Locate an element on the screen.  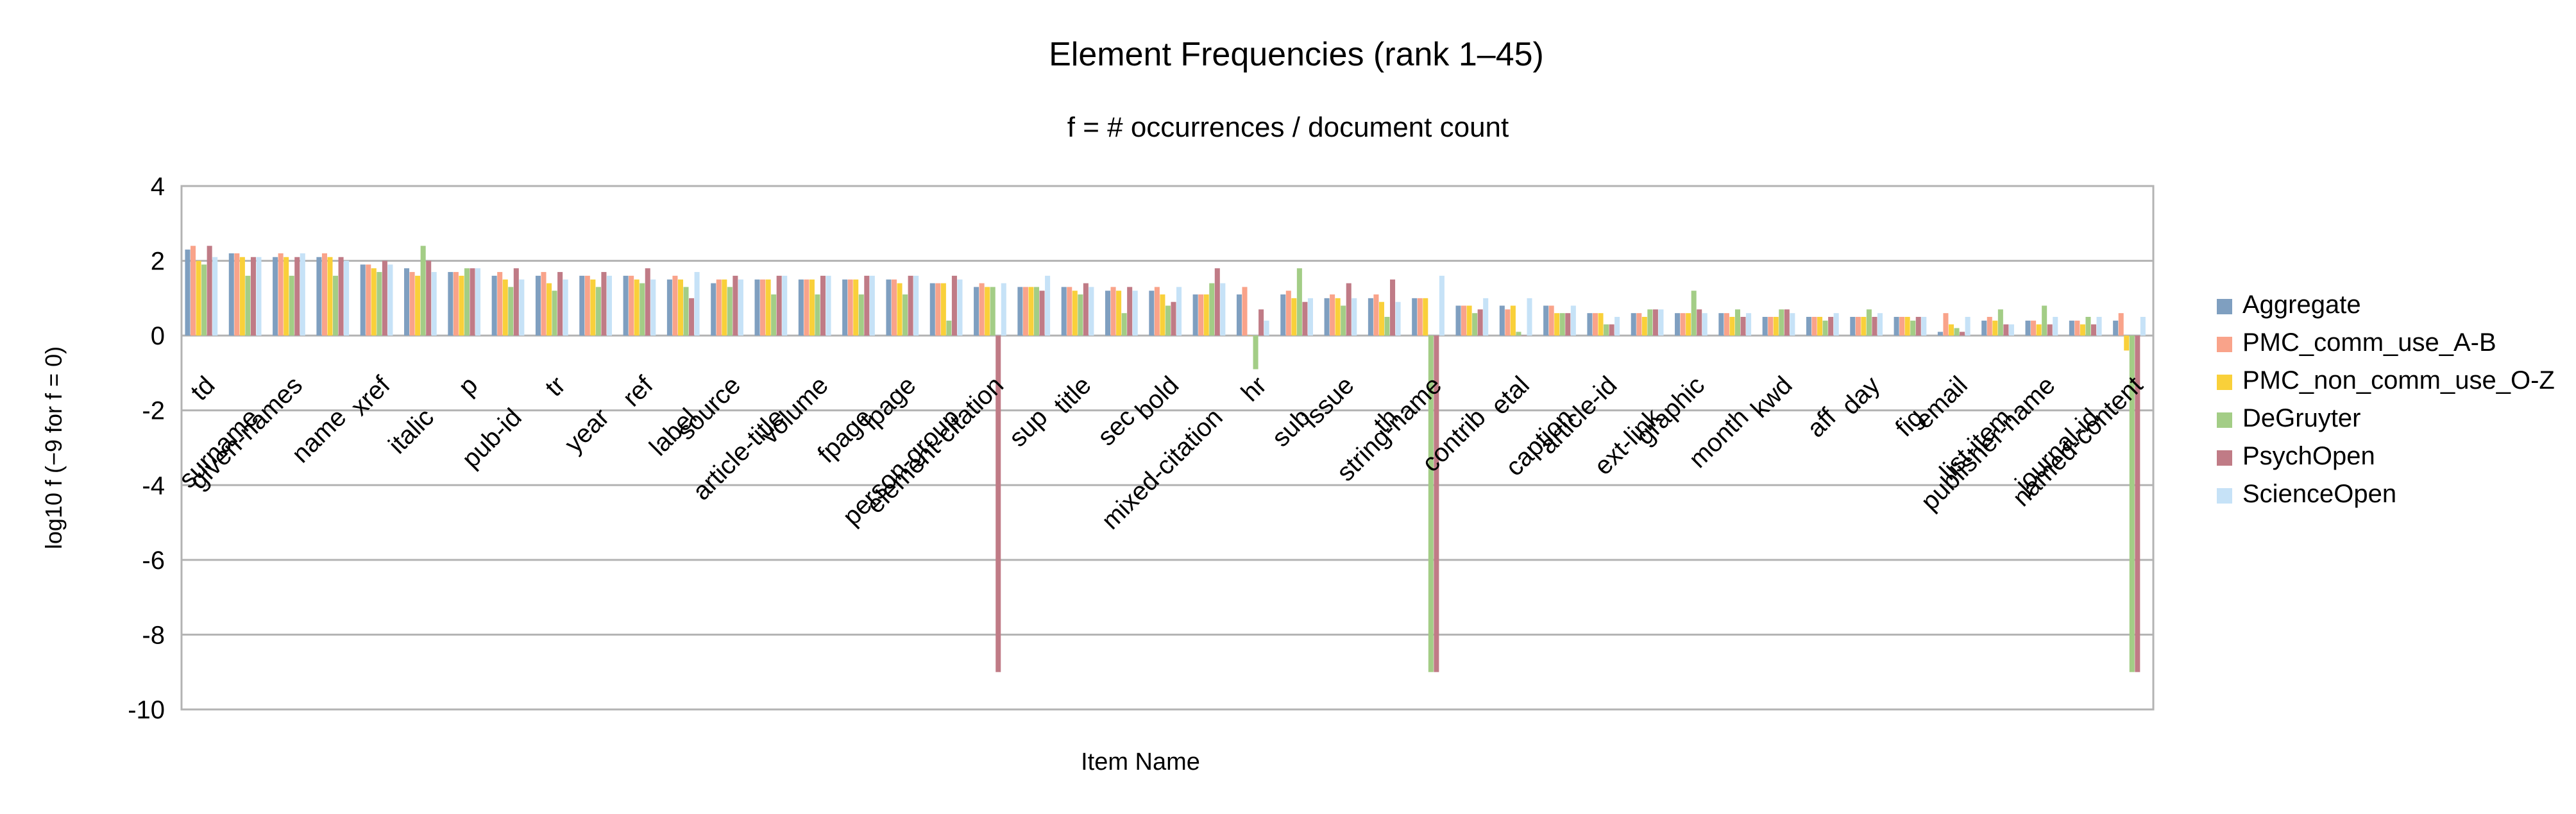
y-tick-label: -8 is located at coordinates (153, 635).